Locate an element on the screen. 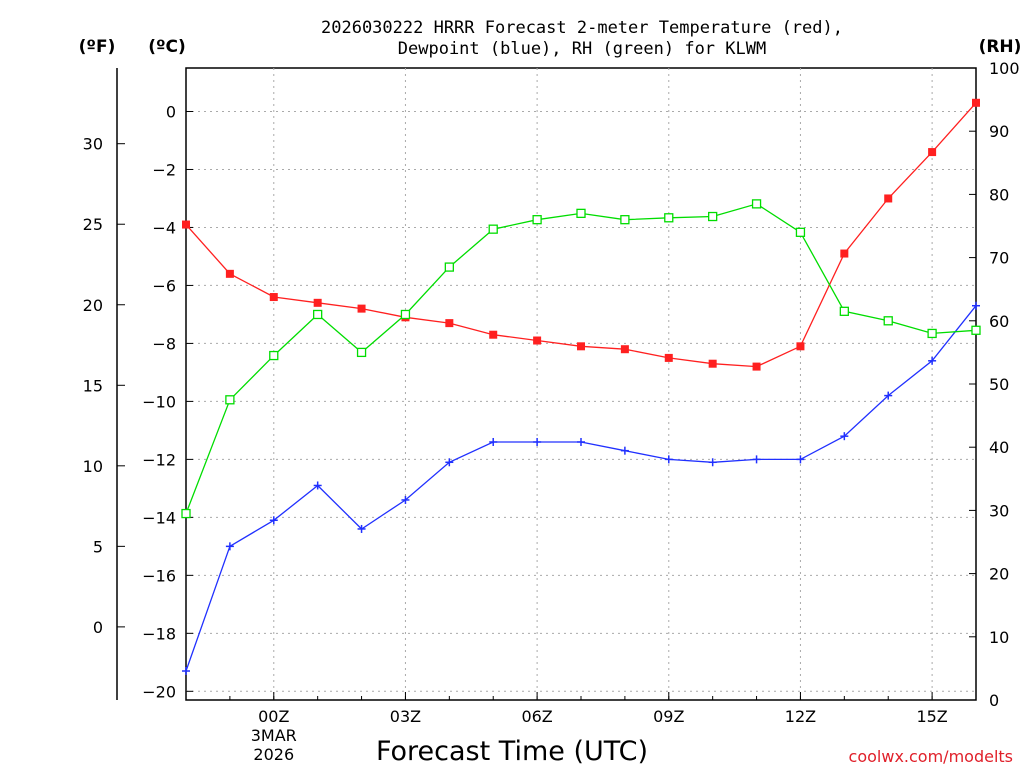 The width and height of the screenshot is (1024, 768). fahrenheit-tick-label: 30 is located at coordinates (93, 144).